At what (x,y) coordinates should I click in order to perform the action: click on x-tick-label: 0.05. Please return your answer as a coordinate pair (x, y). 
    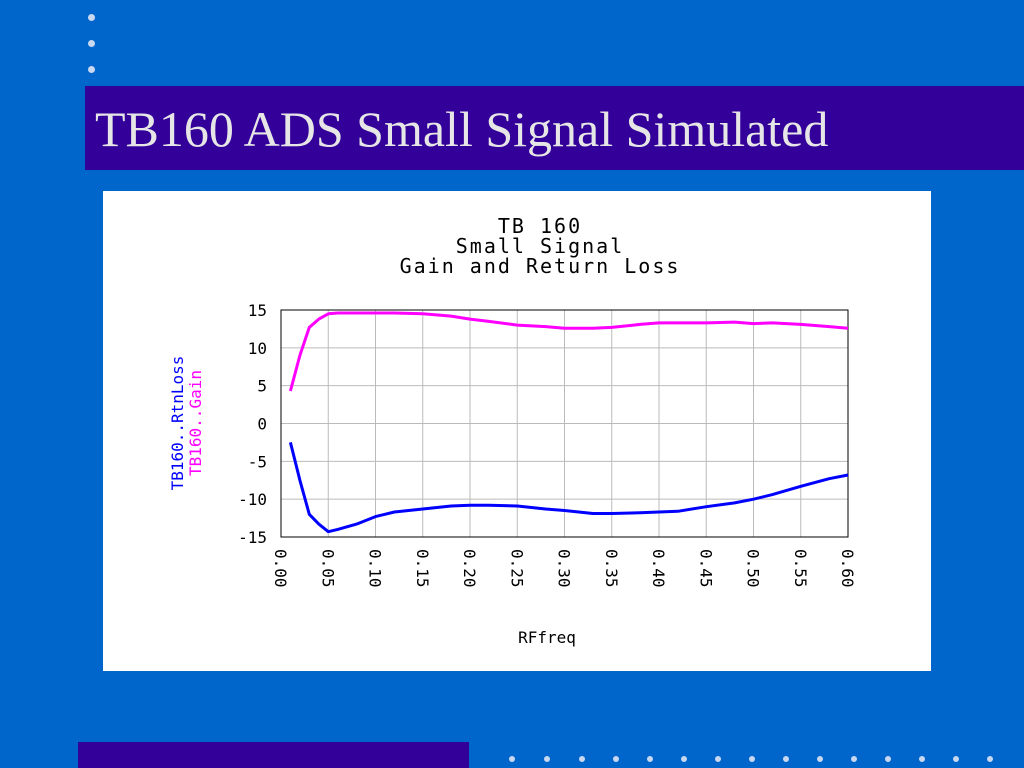
    Looking at the image, I should click on (327, 568).